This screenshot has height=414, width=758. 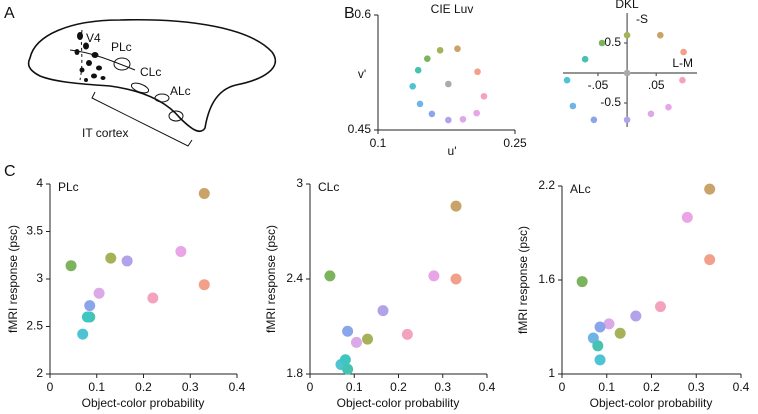 What do you see at coordinates (362, 14) in the screenshot?
I see `y-tick-label: 0.6` at bounding box center [362, 14].